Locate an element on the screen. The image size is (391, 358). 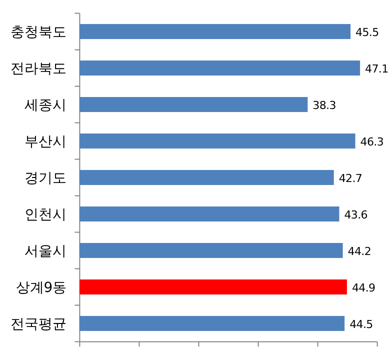
y-tick-label: 충청북도 is located at coordinates (38, 32).